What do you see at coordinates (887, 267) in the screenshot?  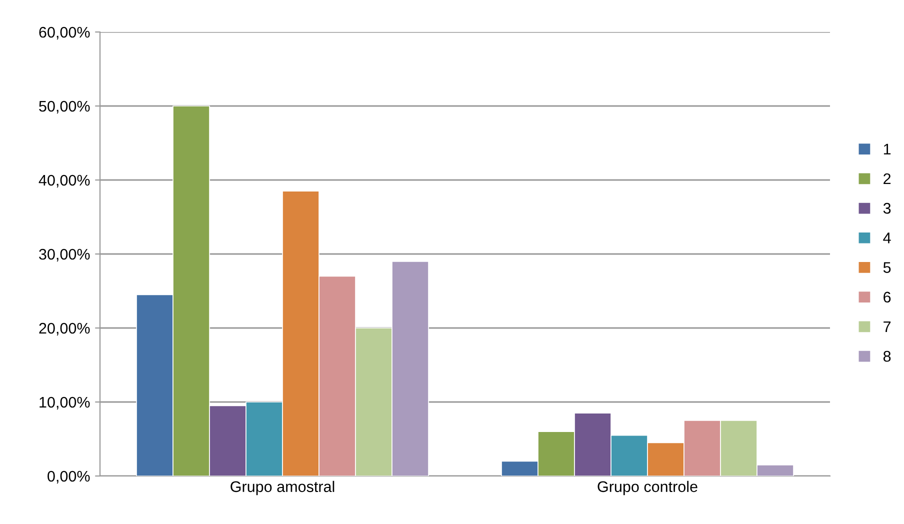 I see `legend-label: 5` at bounding box center [887, 267].